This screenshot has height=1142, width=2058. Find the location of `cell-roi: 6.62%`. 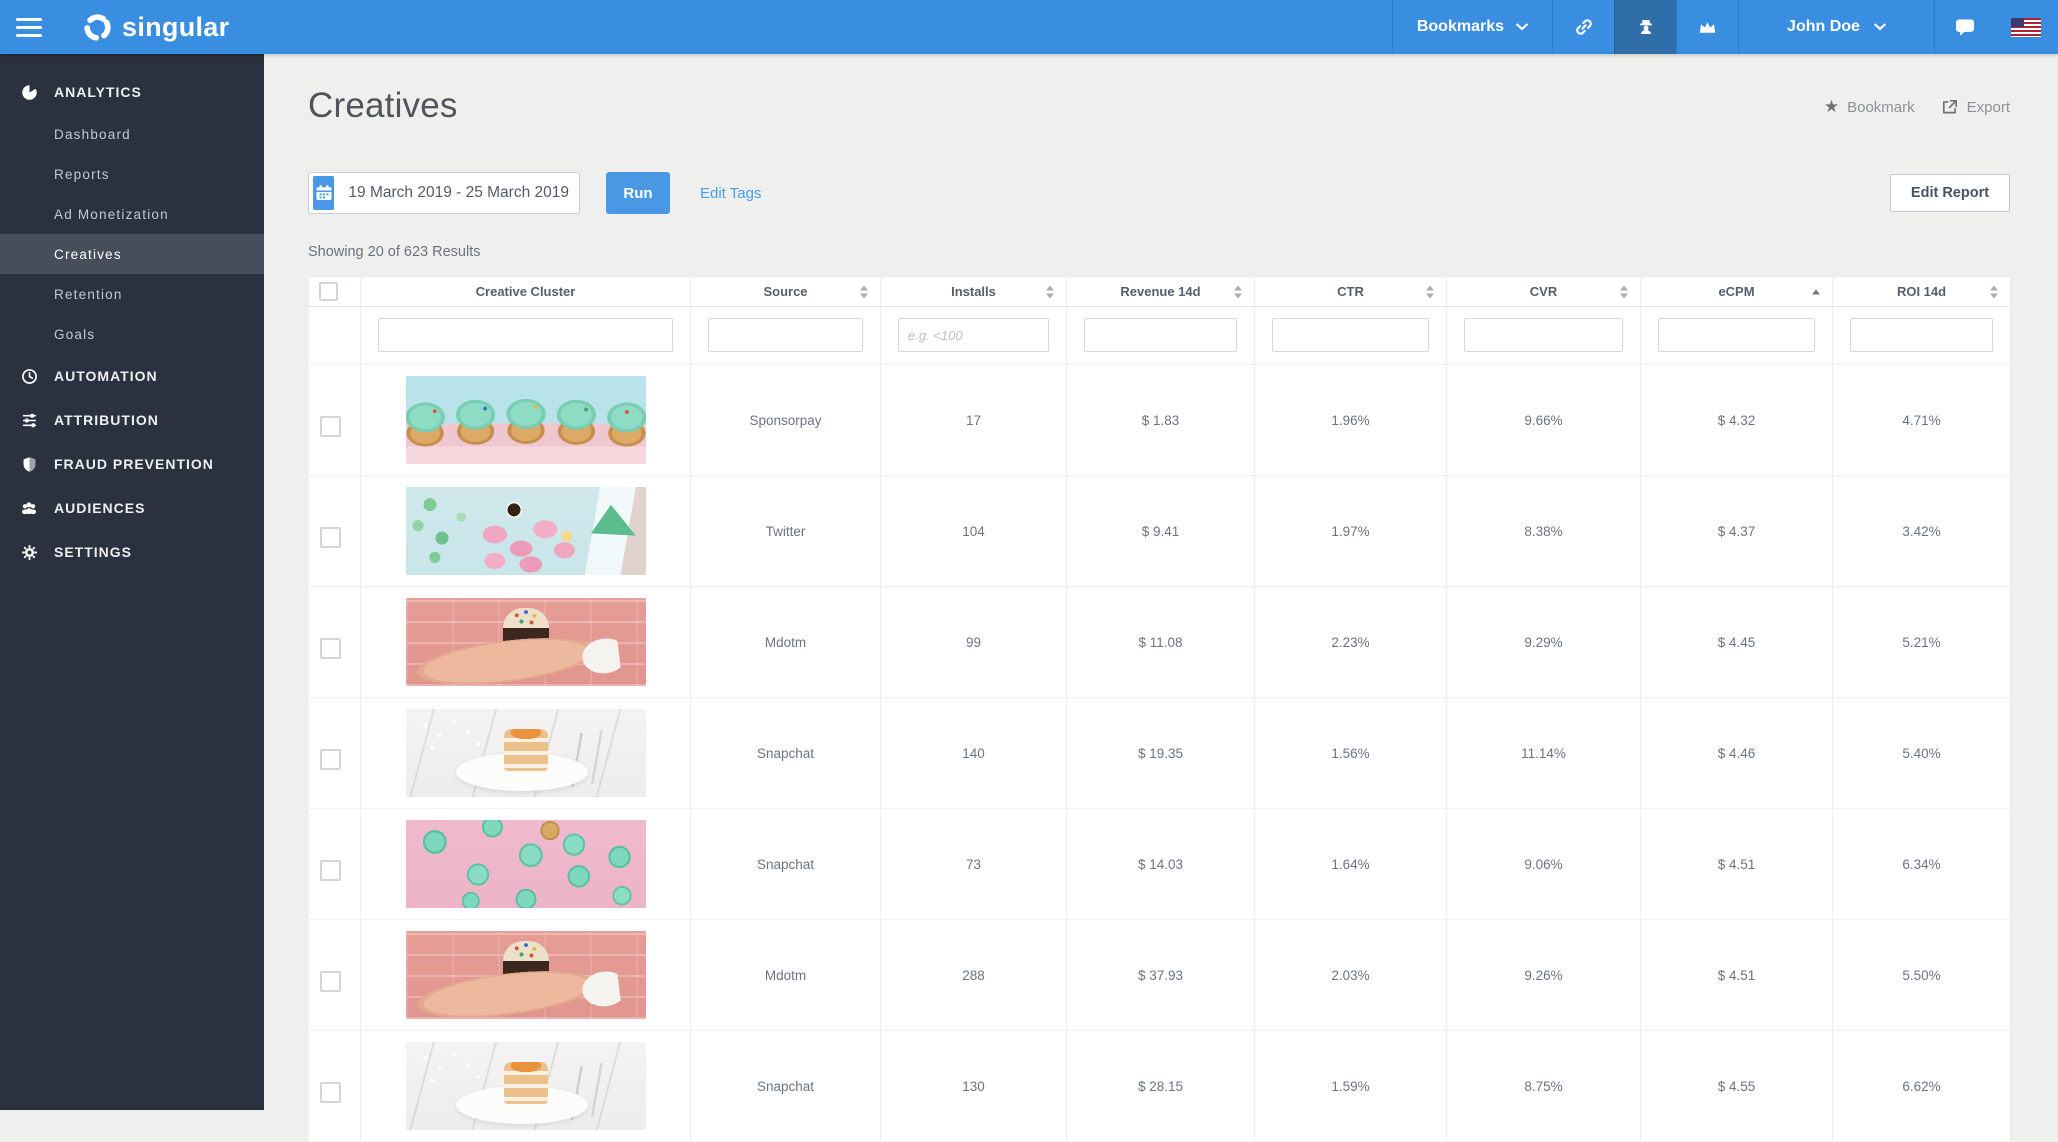

cell-roi: 6.62% is located at coordinates (1921, 1086).